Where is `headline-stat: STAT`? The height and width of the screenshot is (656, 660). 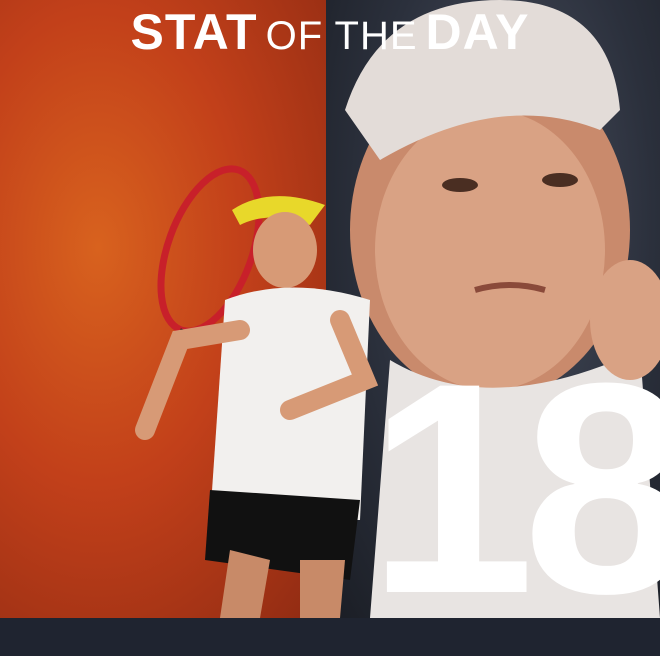
headline-stat: STAT is located at coordinates (194, 32).